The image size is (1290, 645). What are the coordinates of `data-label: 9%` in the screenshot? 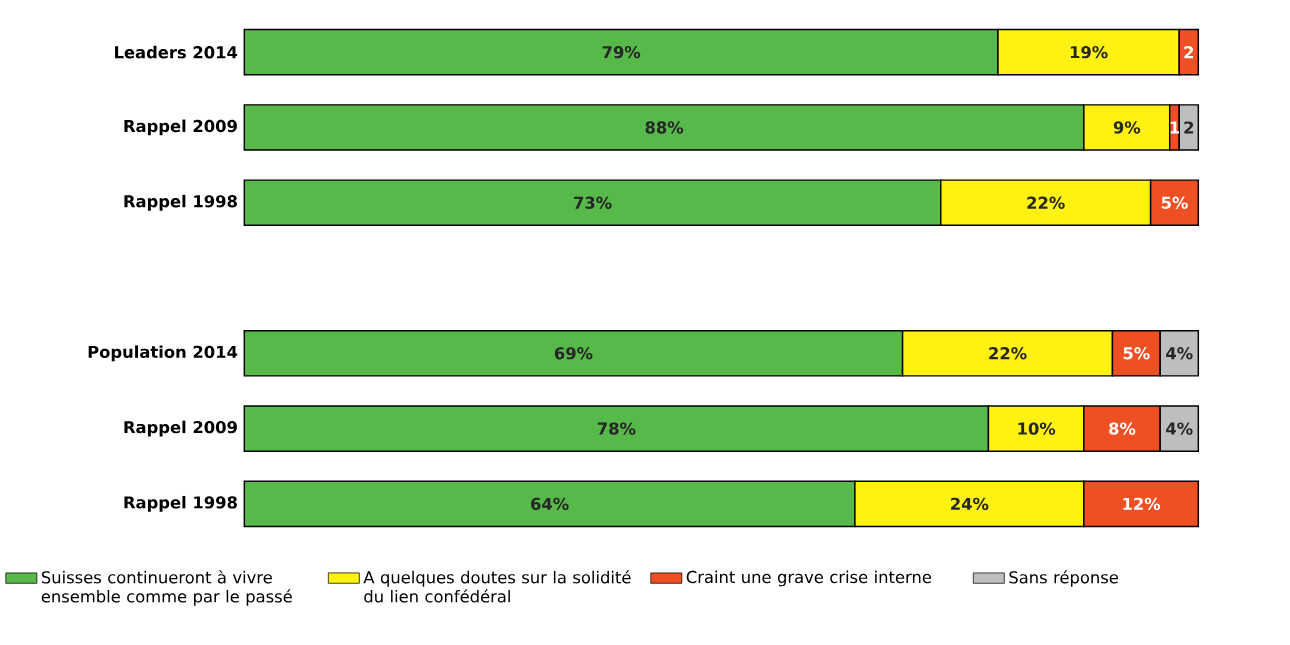 It's located at (1127, 127).